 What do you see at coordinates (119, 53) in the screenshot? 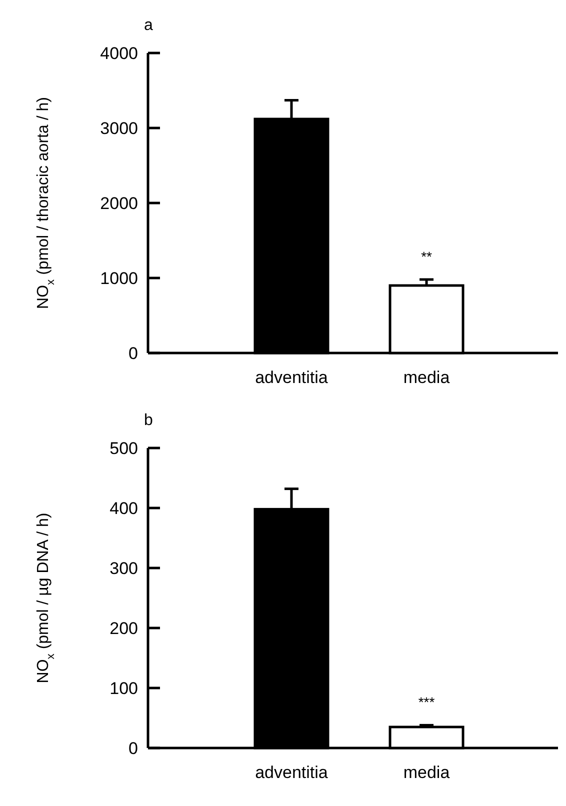
I see `y-tick-label: 4000` at bounding box center [119, 53].